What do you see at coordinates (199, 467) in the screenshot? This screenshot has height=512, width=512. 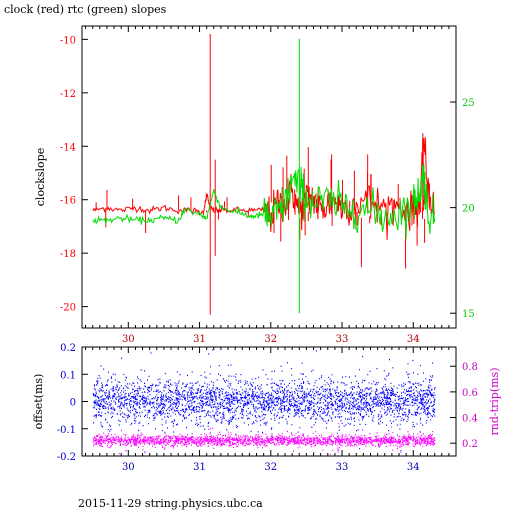 I see `bottom-x-tick-label: 31` at bounding box center [199, 467].